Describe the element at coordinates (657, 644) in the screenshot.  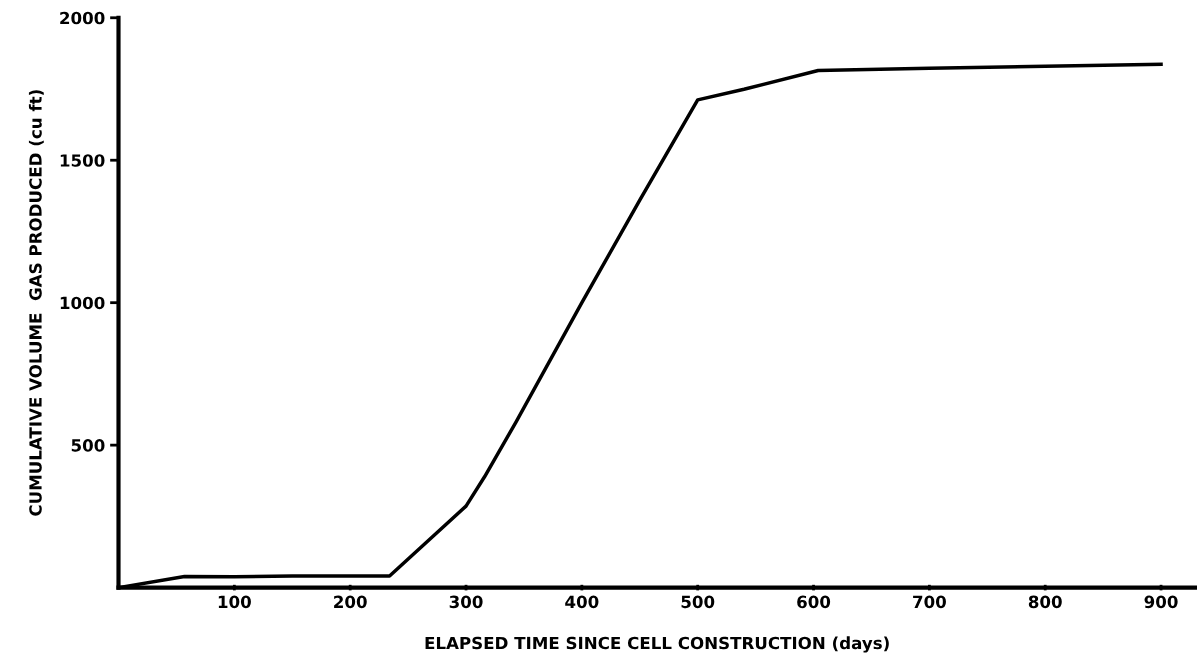
I see `x-axis-title: ELAPSED TIME SINCE CELL CONSTRUCTION (days)` at that location.